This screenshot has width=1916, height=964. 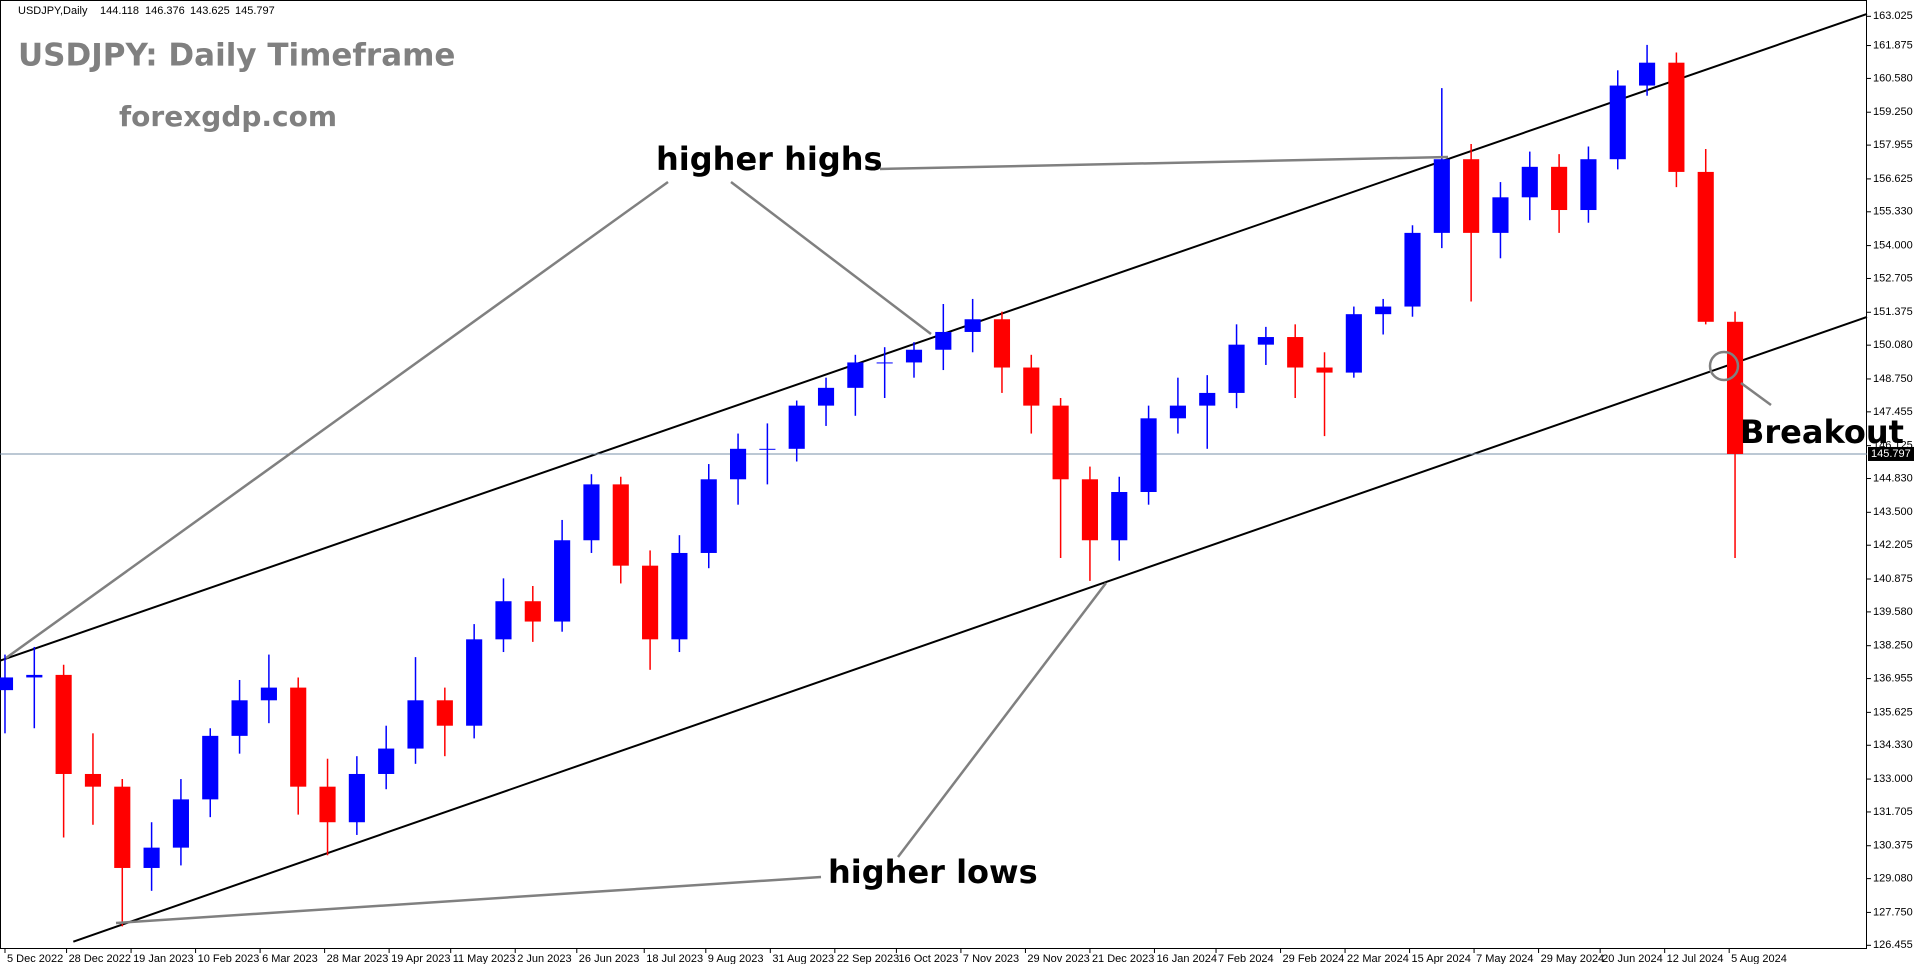 I want to click on price-label: 145.797, so click(x=1891, y=454).